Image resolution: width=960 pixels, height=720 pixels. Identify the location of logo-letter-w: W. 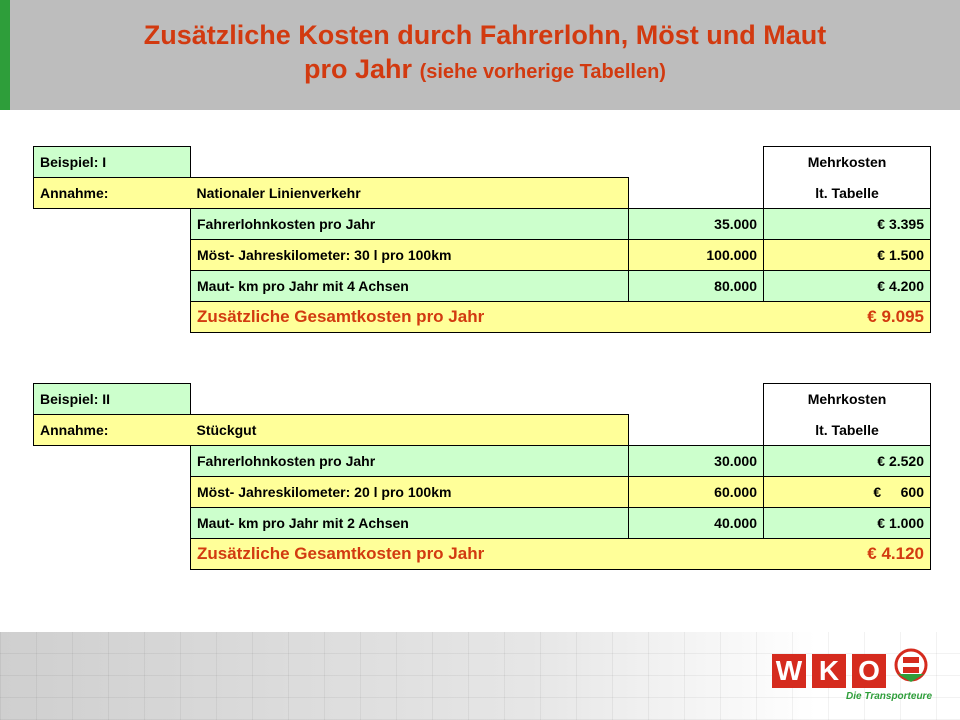
(789, 671).